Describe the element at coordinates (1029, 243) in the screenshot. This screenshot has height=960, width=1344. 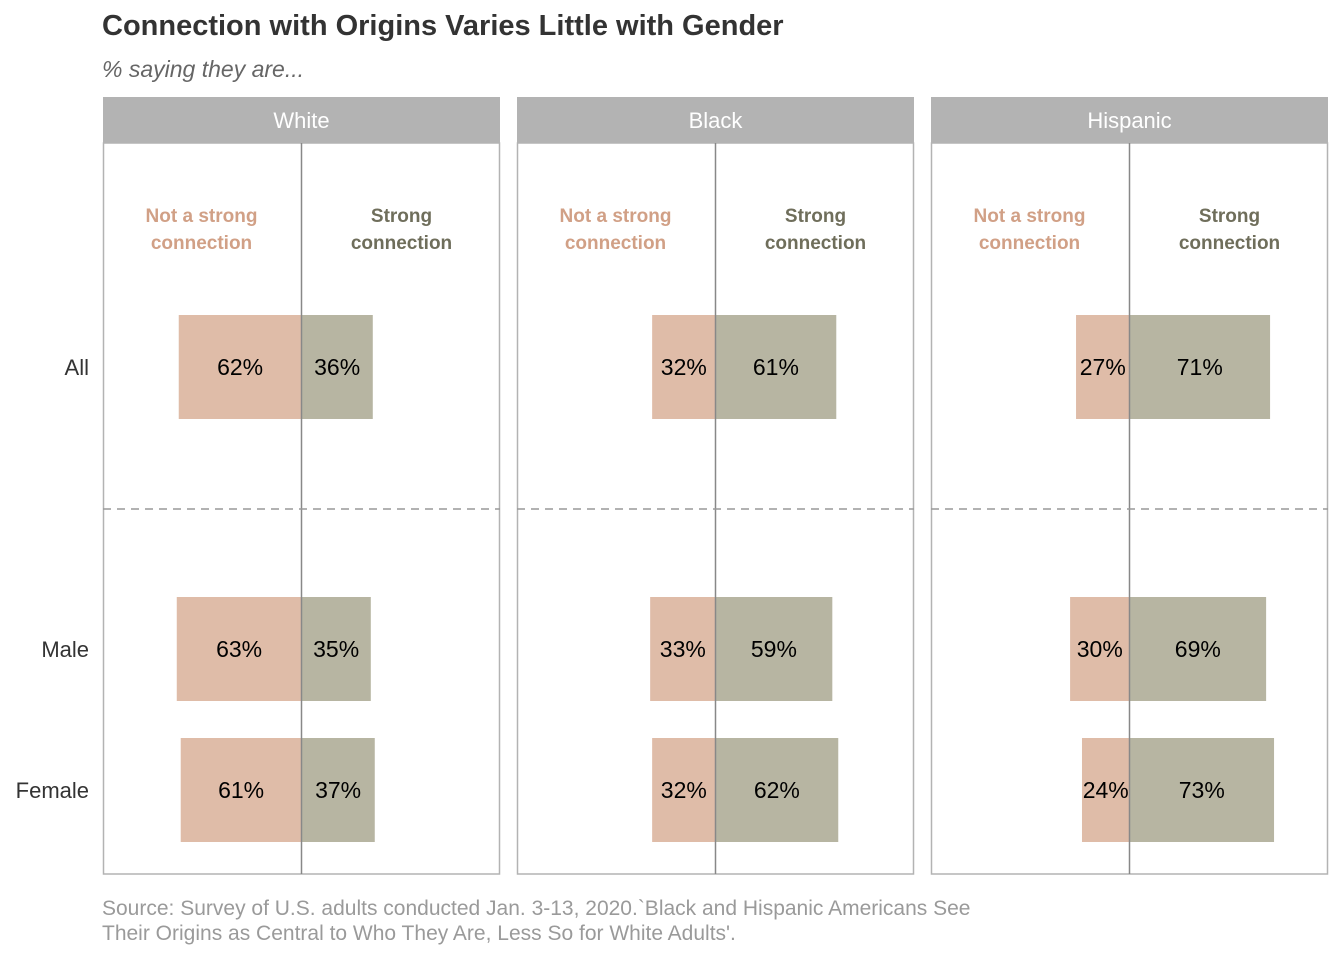
I see `header-not-strong-hispanic-1: connection` at that location.